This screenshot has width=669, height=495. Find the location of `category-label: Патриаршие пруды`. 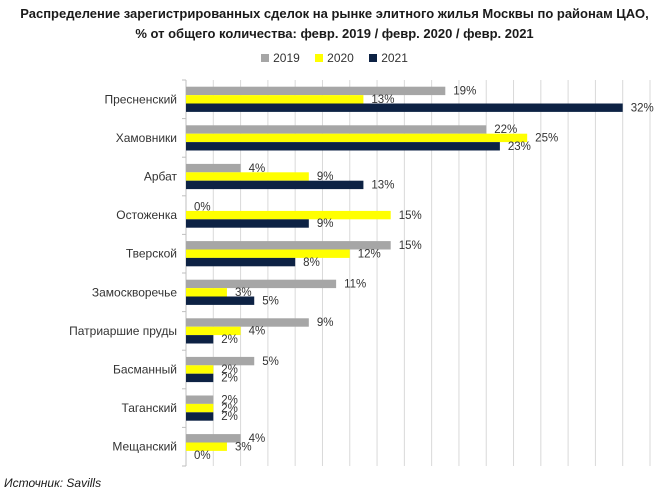

category-label: Патриаршие пруды is located at coordinates (123, 331).